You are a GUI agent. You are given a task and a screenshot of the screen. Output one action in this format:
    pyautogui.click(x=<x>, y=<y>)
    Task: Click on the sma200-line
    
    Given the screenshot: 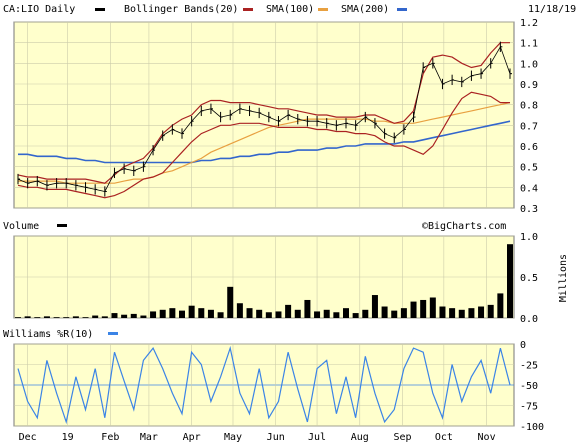 What is the action you would take?
    pyautogui.click(x=264, y=142)
    